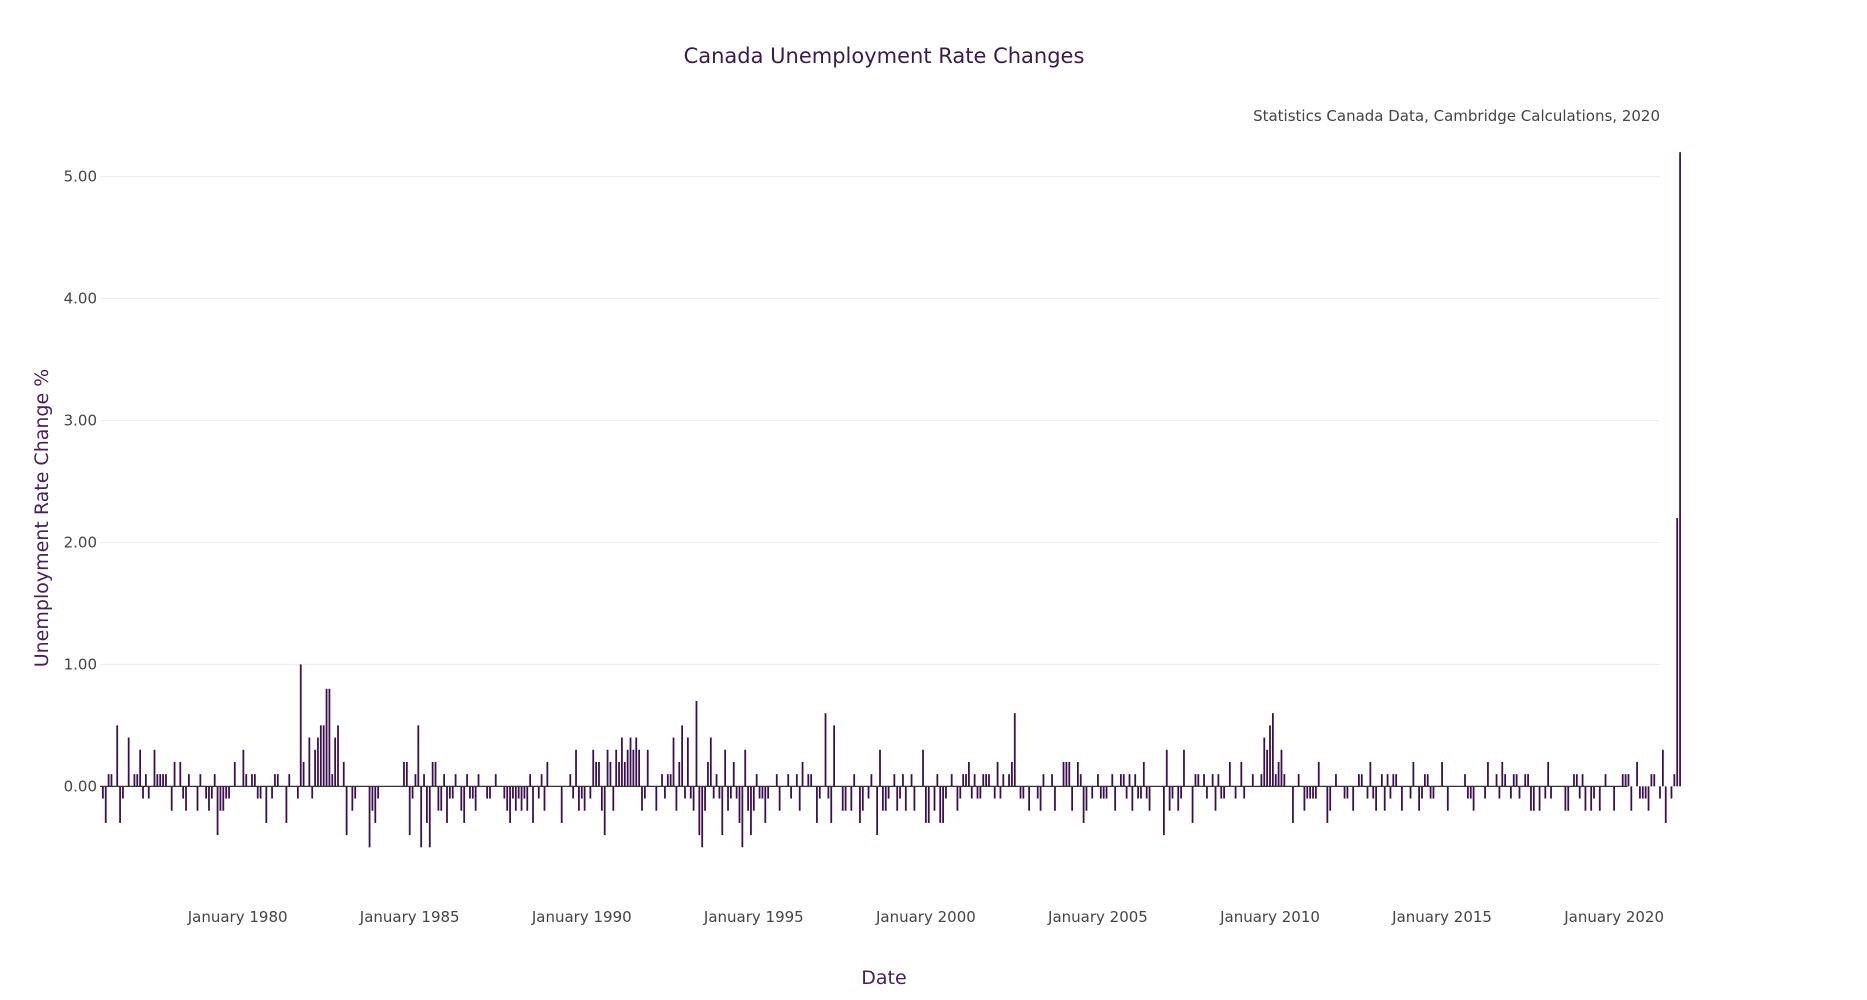 Image resolution: width=1867 pixels, height=1000 pixels. What do you see at coordinates (42, 518) in the screenshot?
I see `y-axis-title: Unemployment Rate Change %` at bounding box center [42, 518].